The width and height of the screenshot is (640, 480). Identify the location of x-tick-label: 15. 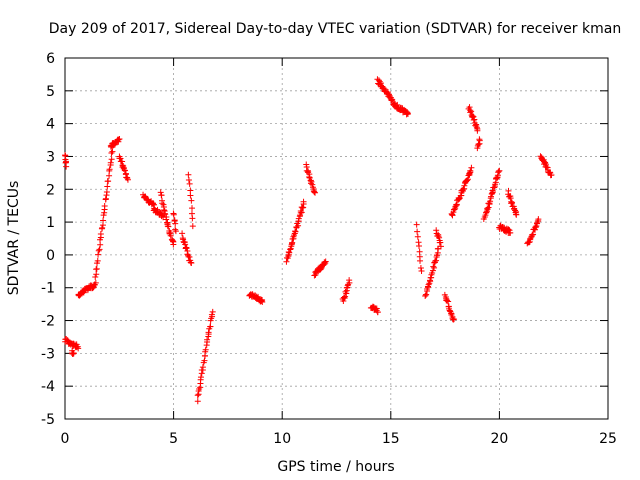
(391, 439).